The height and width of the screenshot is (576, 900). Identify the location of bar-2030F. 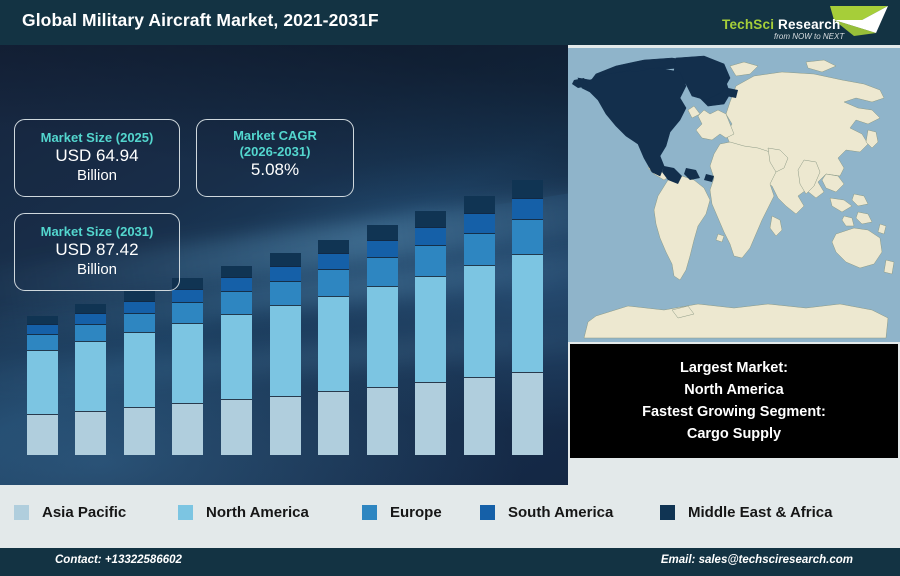
(479, 325).